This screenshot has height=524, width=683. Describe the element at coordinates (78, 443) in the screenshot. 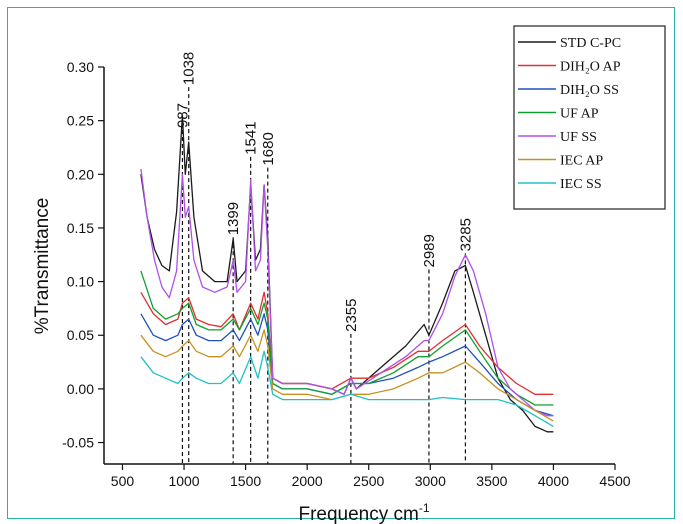

I see `y-tick-label: -0.05` at that location.